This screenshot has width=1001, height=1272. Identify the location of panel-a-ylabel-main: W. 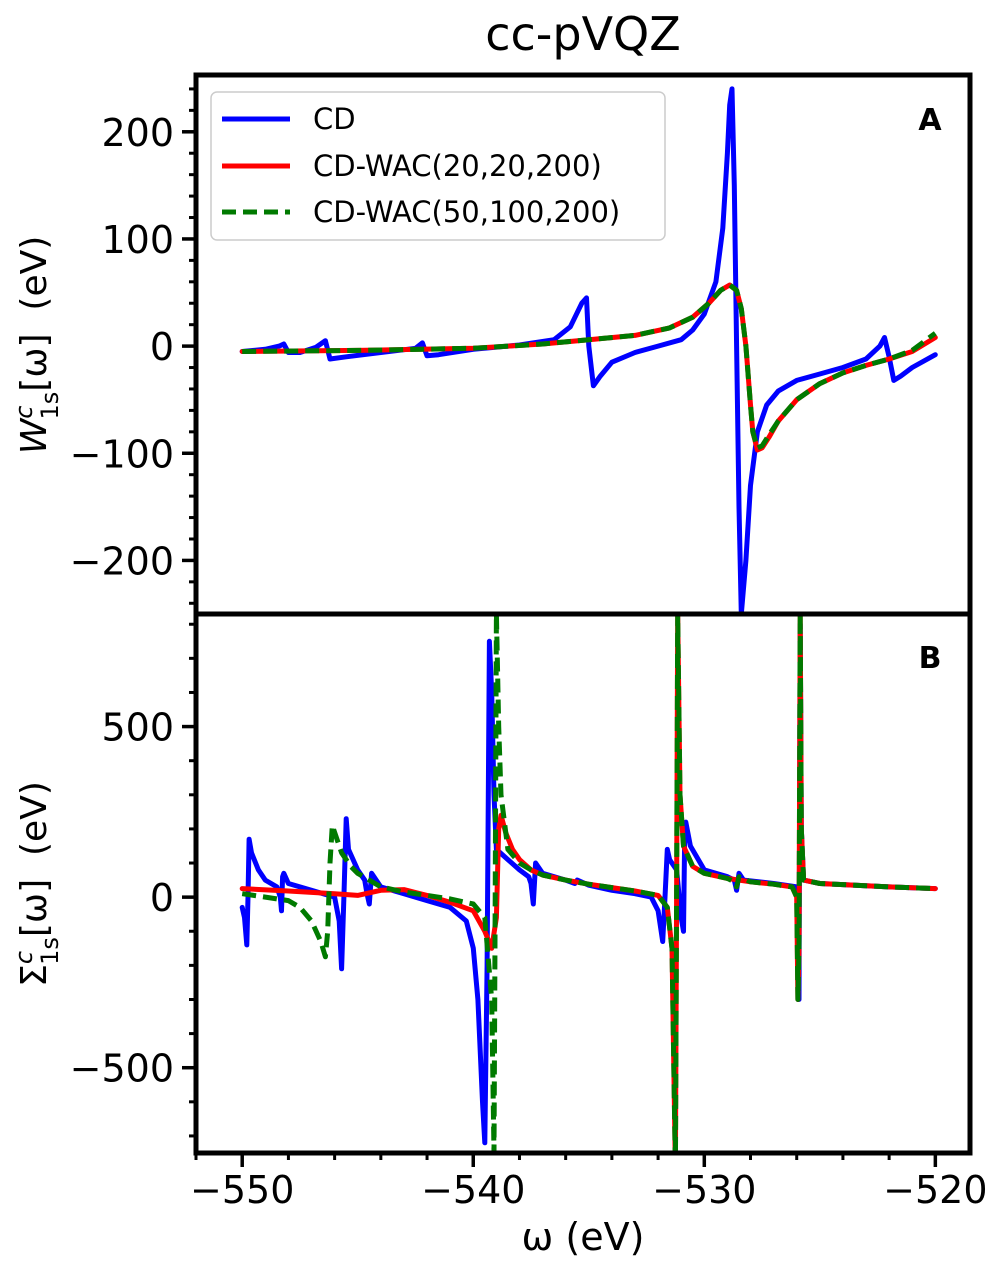
(34, 435).